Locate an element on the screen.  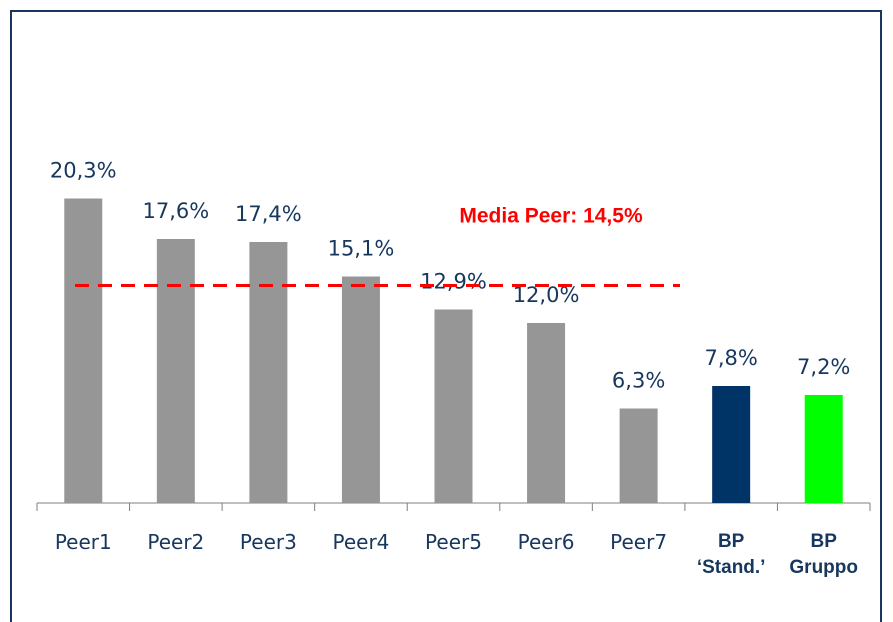
x-tick-label: BP Gruppo is located at coordinates (824, 554).